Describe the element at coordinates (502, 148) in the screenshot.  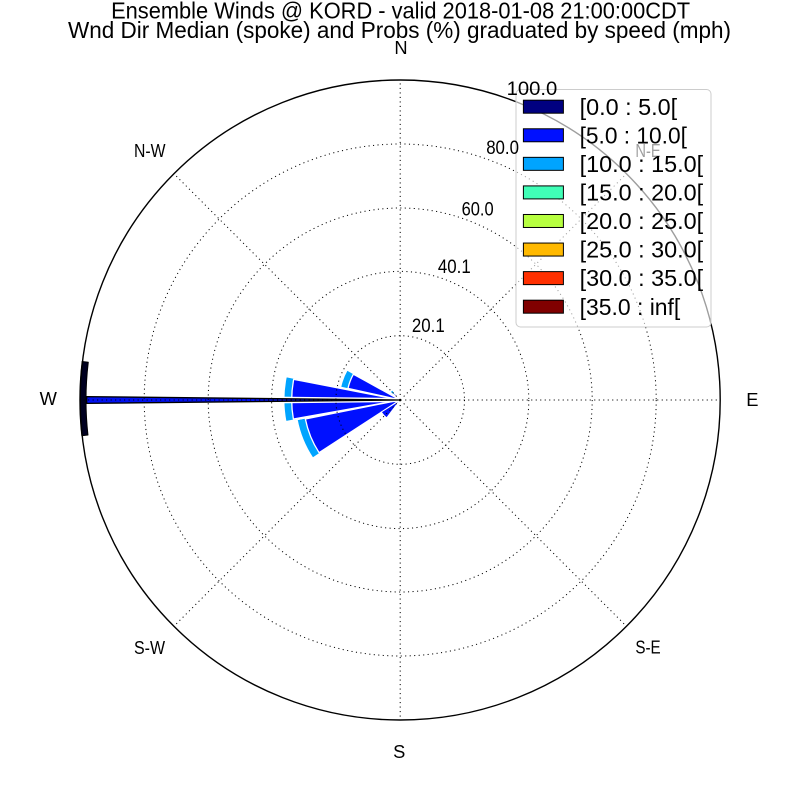
I see `svg-text: 80.0` at that location.